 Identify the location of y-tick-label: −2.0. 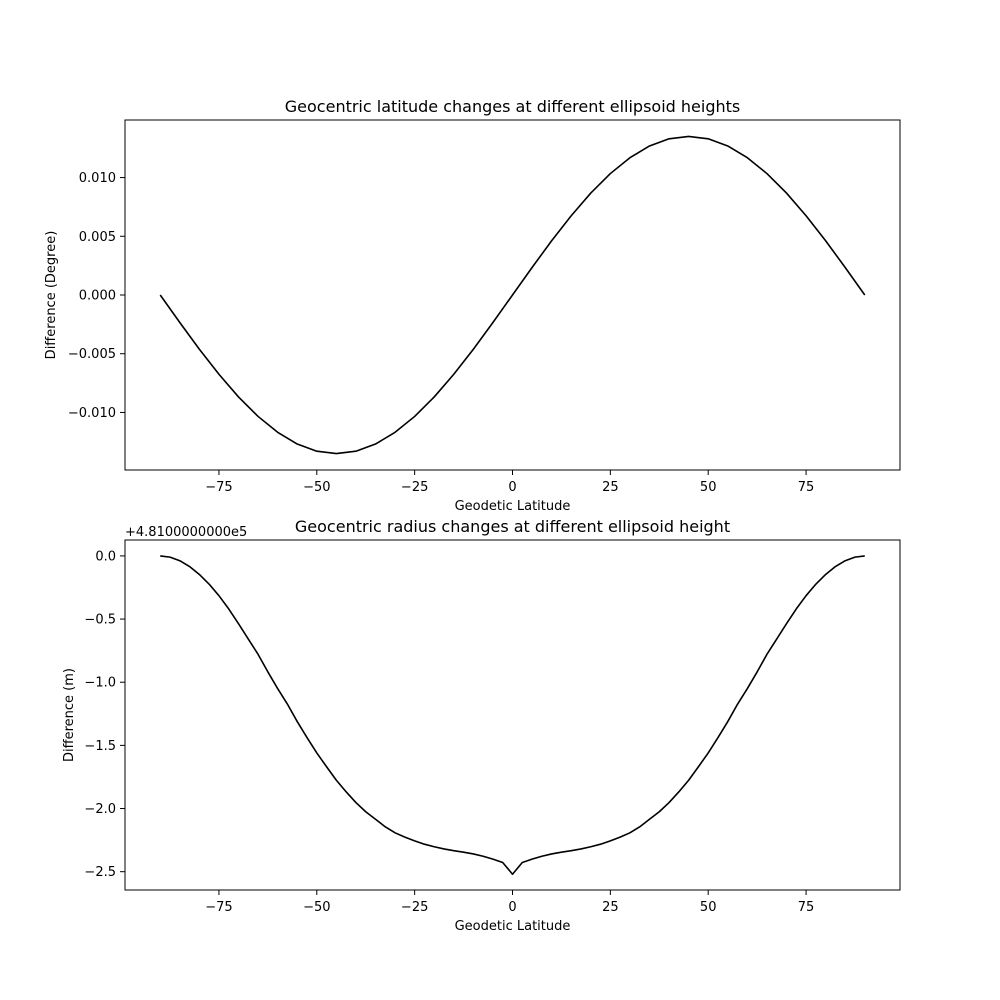
(100, 809).